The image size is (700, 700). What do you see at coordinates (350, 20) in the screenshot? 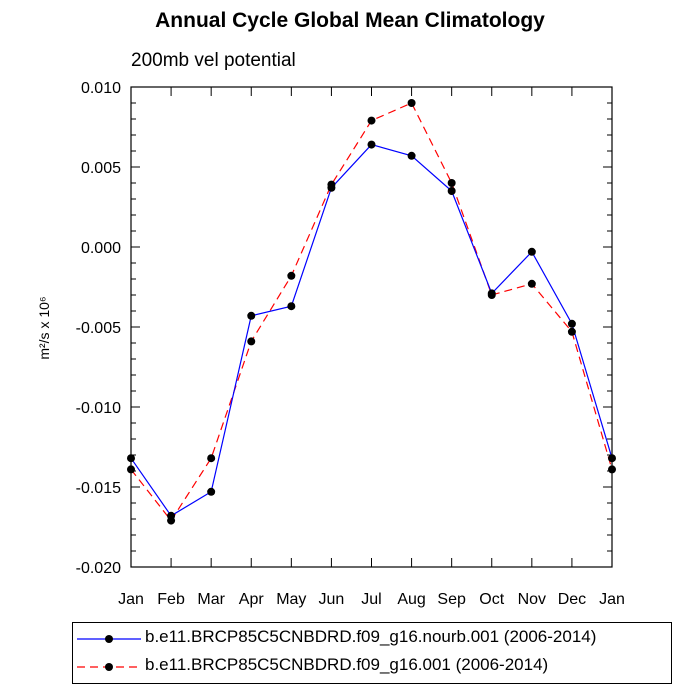
I see `chart-title: Annual Cycle Global Mean Climatology` at bounding box center [350, 20].